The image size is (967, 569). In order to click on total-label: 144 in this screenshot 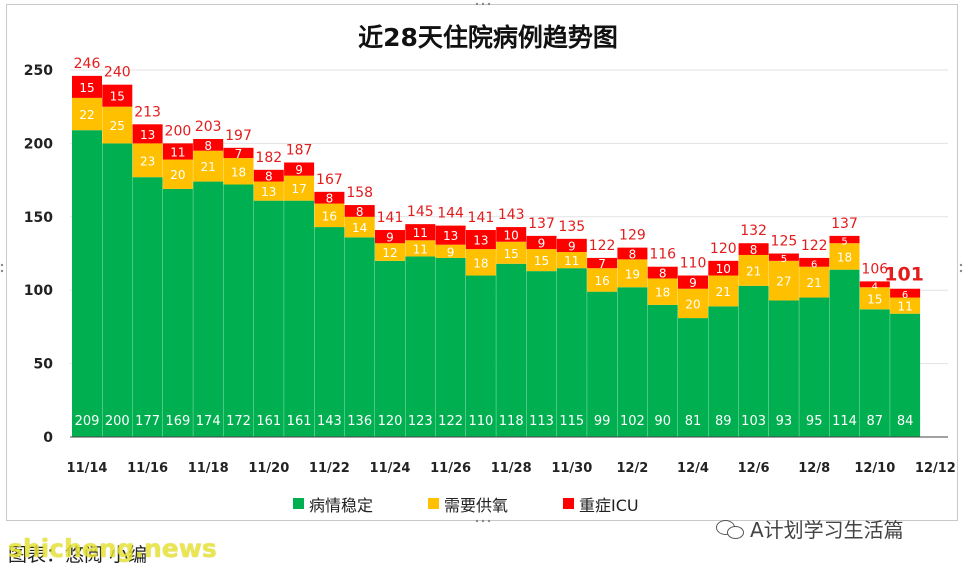, I will do `click(450, 214)`.